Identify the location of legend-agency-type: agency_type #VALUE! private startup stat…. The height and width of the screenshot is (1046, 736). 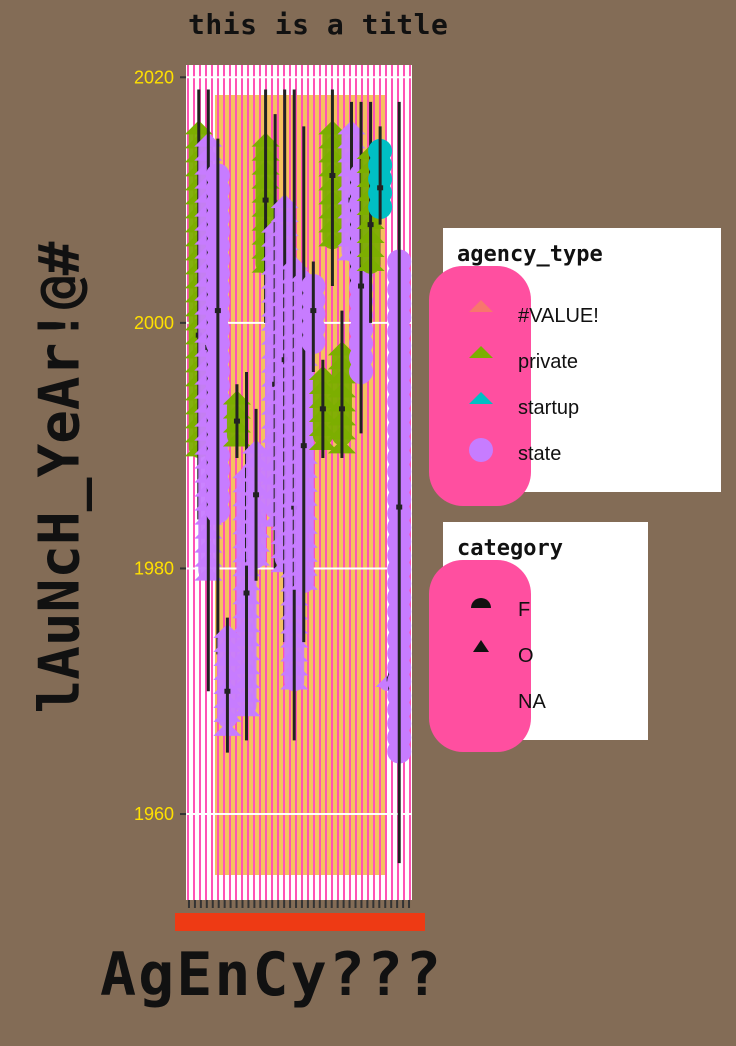
(575, 367).